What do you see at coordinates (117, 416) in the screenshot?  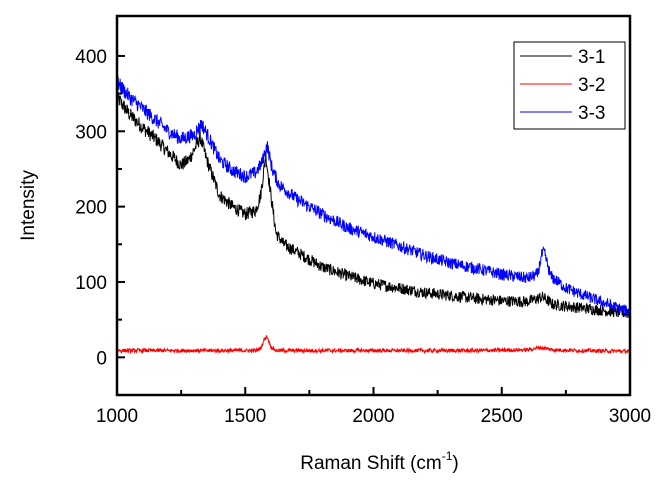 I see `x-tick-label: 1000` at bounding box center [117, 416].